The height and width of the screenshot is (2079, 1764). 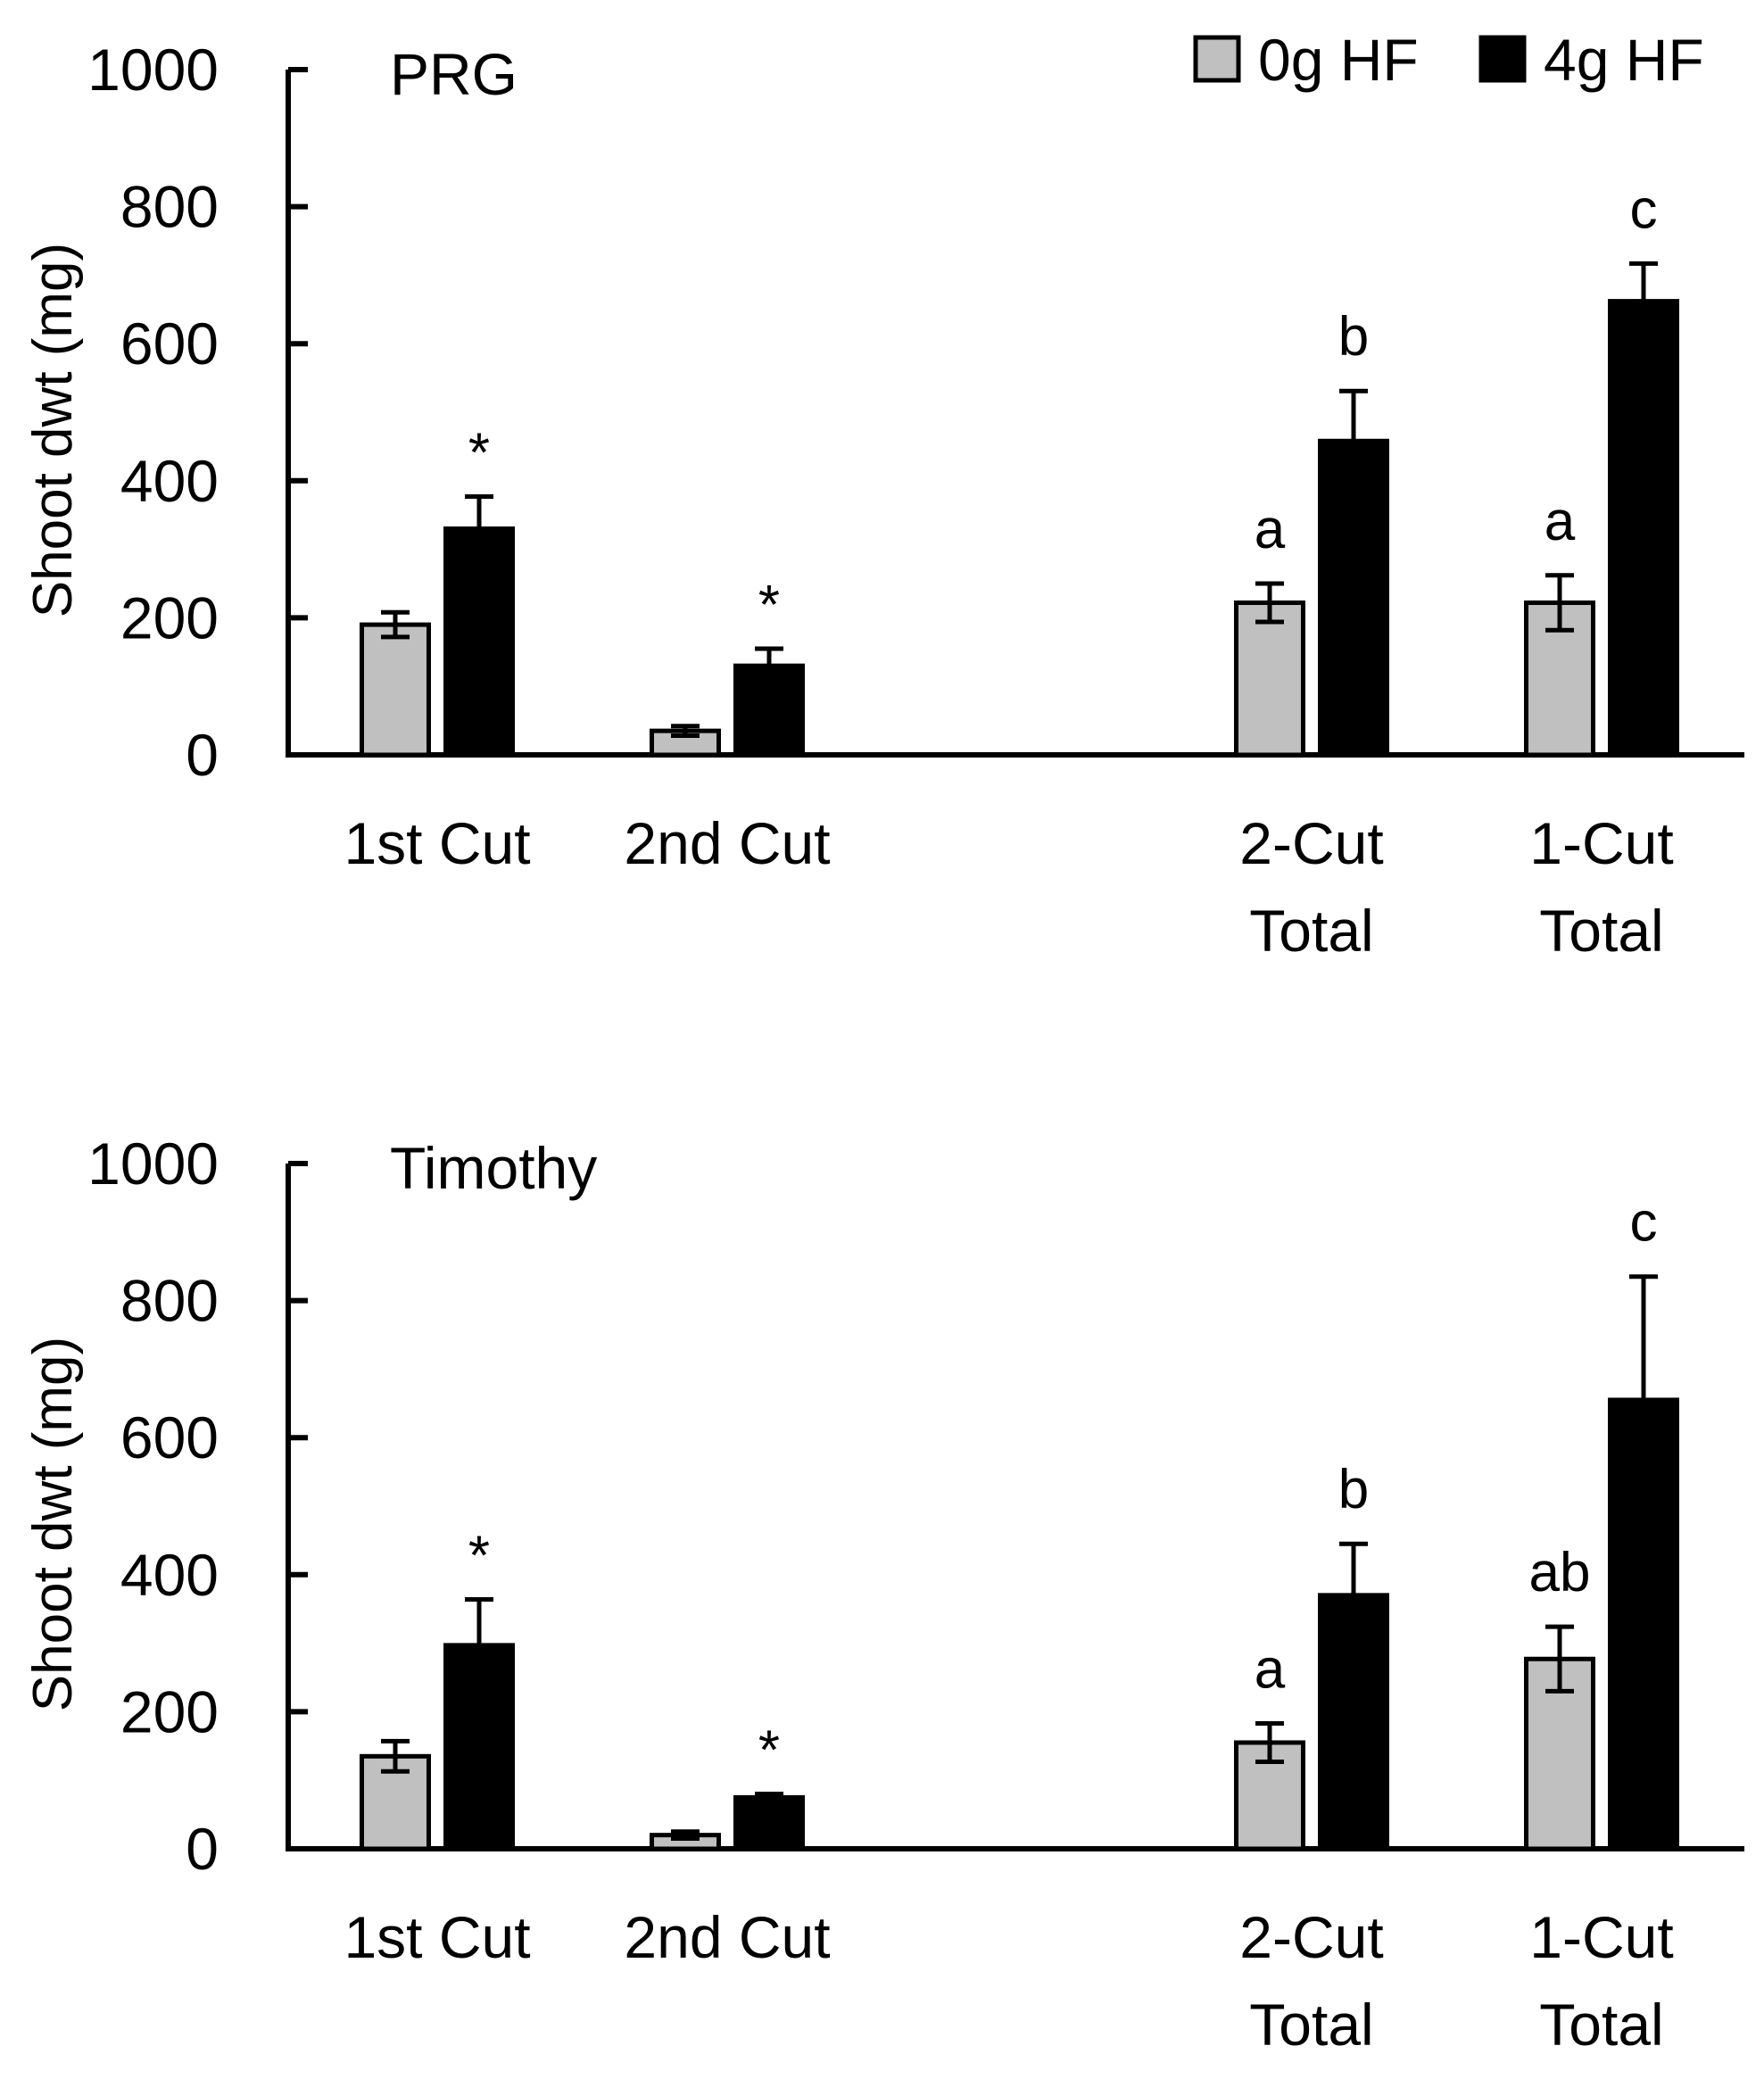 I want to click on legend: 0g HF 4g HF, so click(x=1449, y=60).